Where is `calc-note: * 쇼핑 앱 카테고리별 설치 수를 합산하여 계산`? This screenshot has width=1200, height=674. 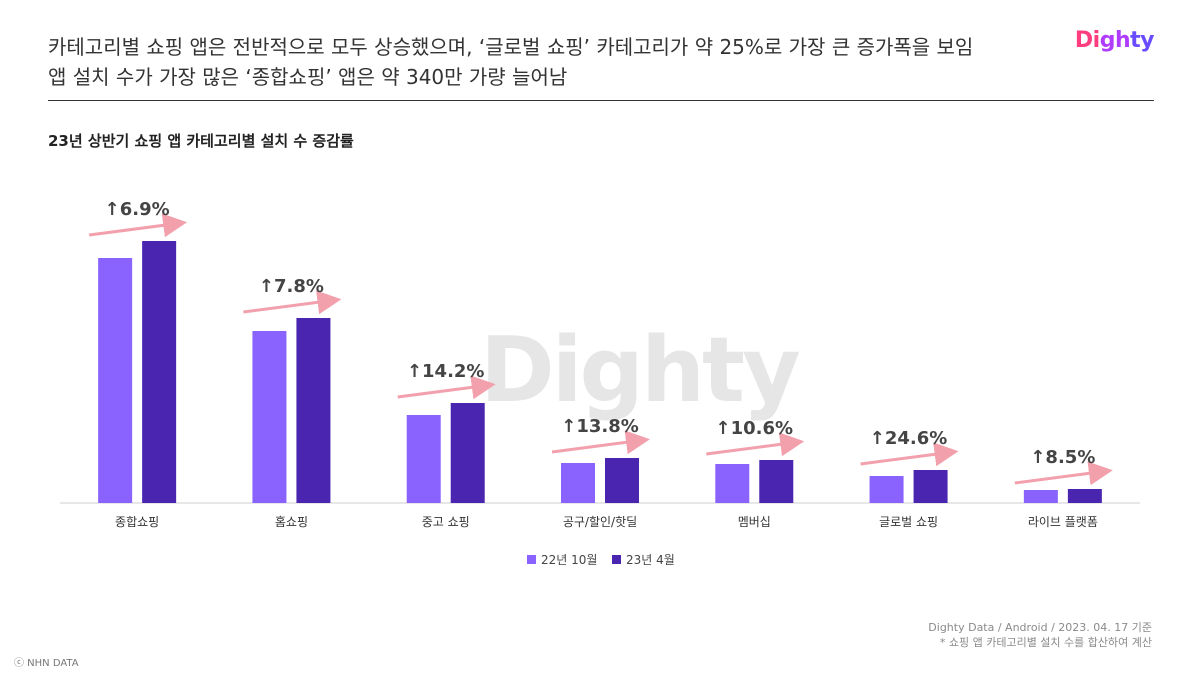
calc-note: * 쇼핑 앱 카테고리별 설치 수를 합산하여 계산 is located at coordinates (1045, 642).